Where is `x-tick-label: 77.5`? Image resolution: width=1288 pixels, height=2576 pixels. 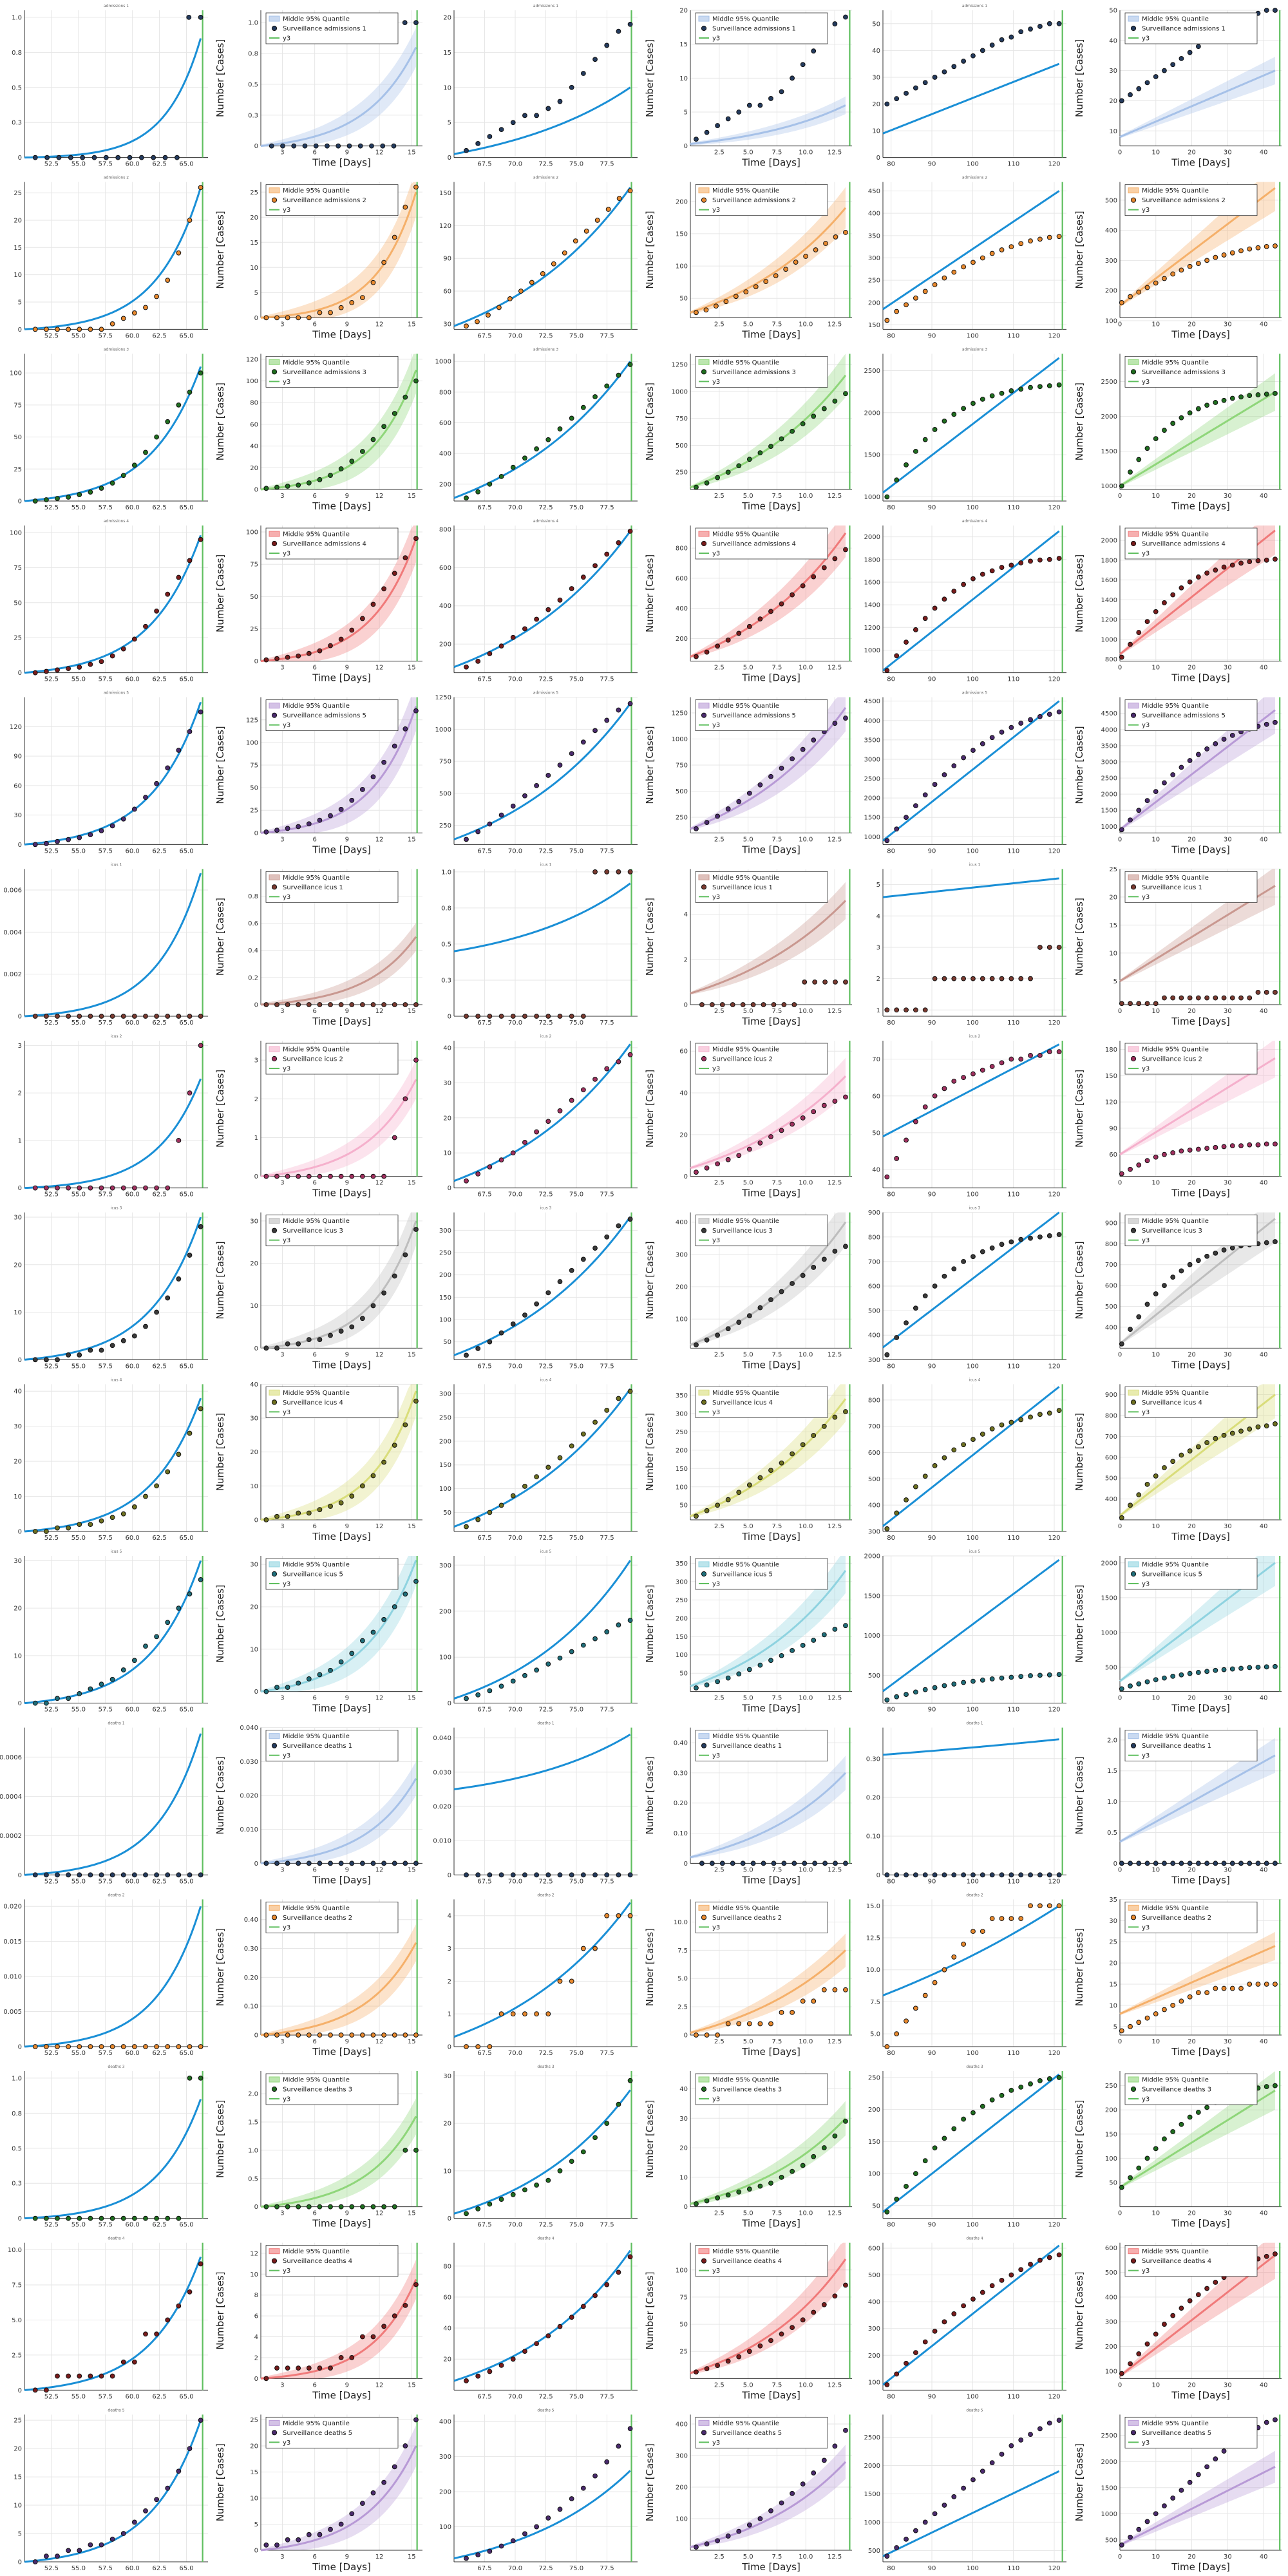
x-tick-label: 77.5 is located at coordinates (607, 508).